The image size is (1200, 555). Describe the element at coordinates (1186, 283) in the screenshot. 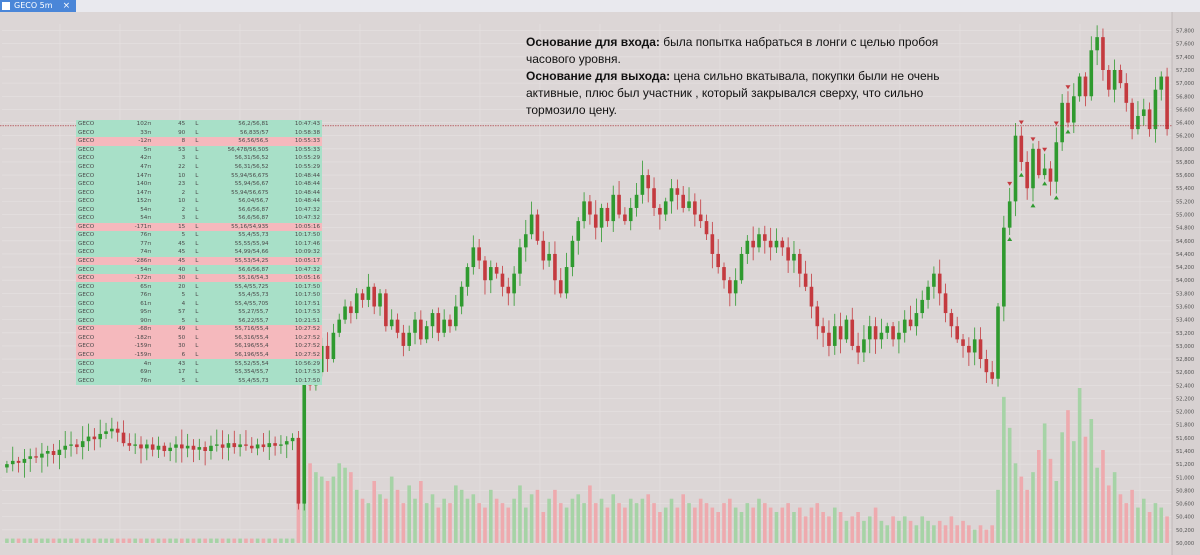

I see `price-axis-panel` at that location.